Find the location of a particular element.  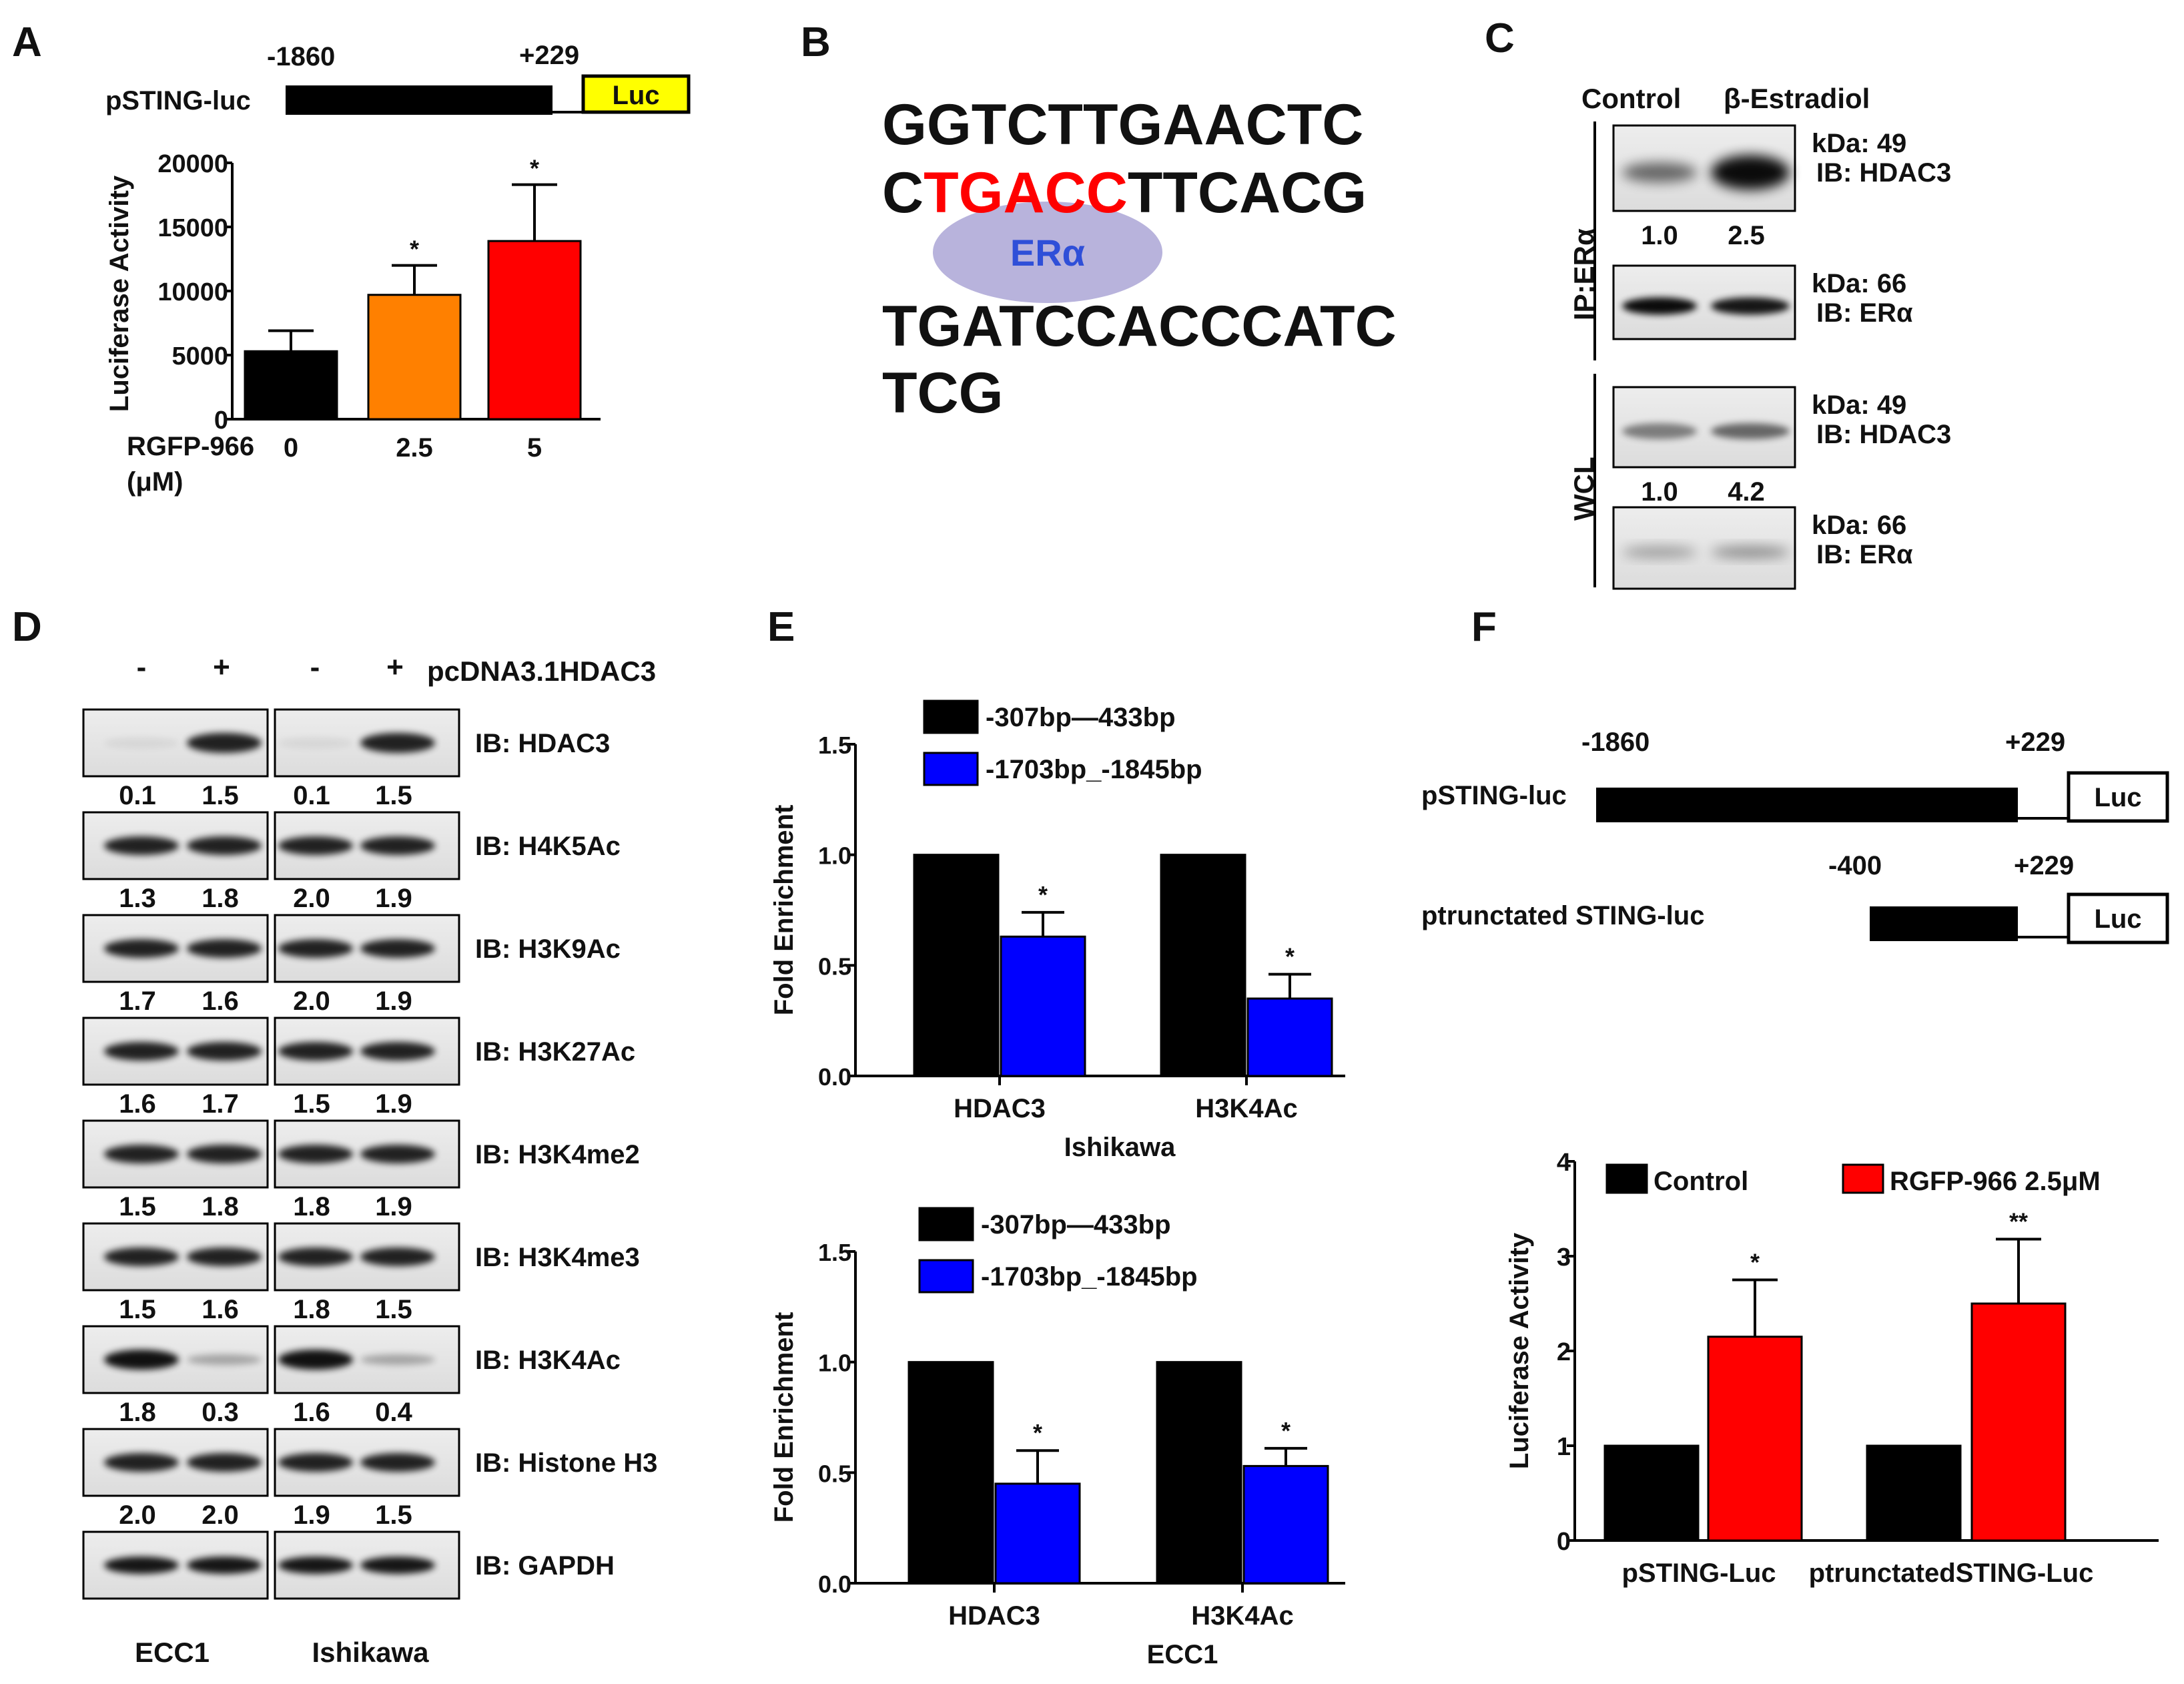

quant-value: 0.1 is located at coordinates (137, 796).